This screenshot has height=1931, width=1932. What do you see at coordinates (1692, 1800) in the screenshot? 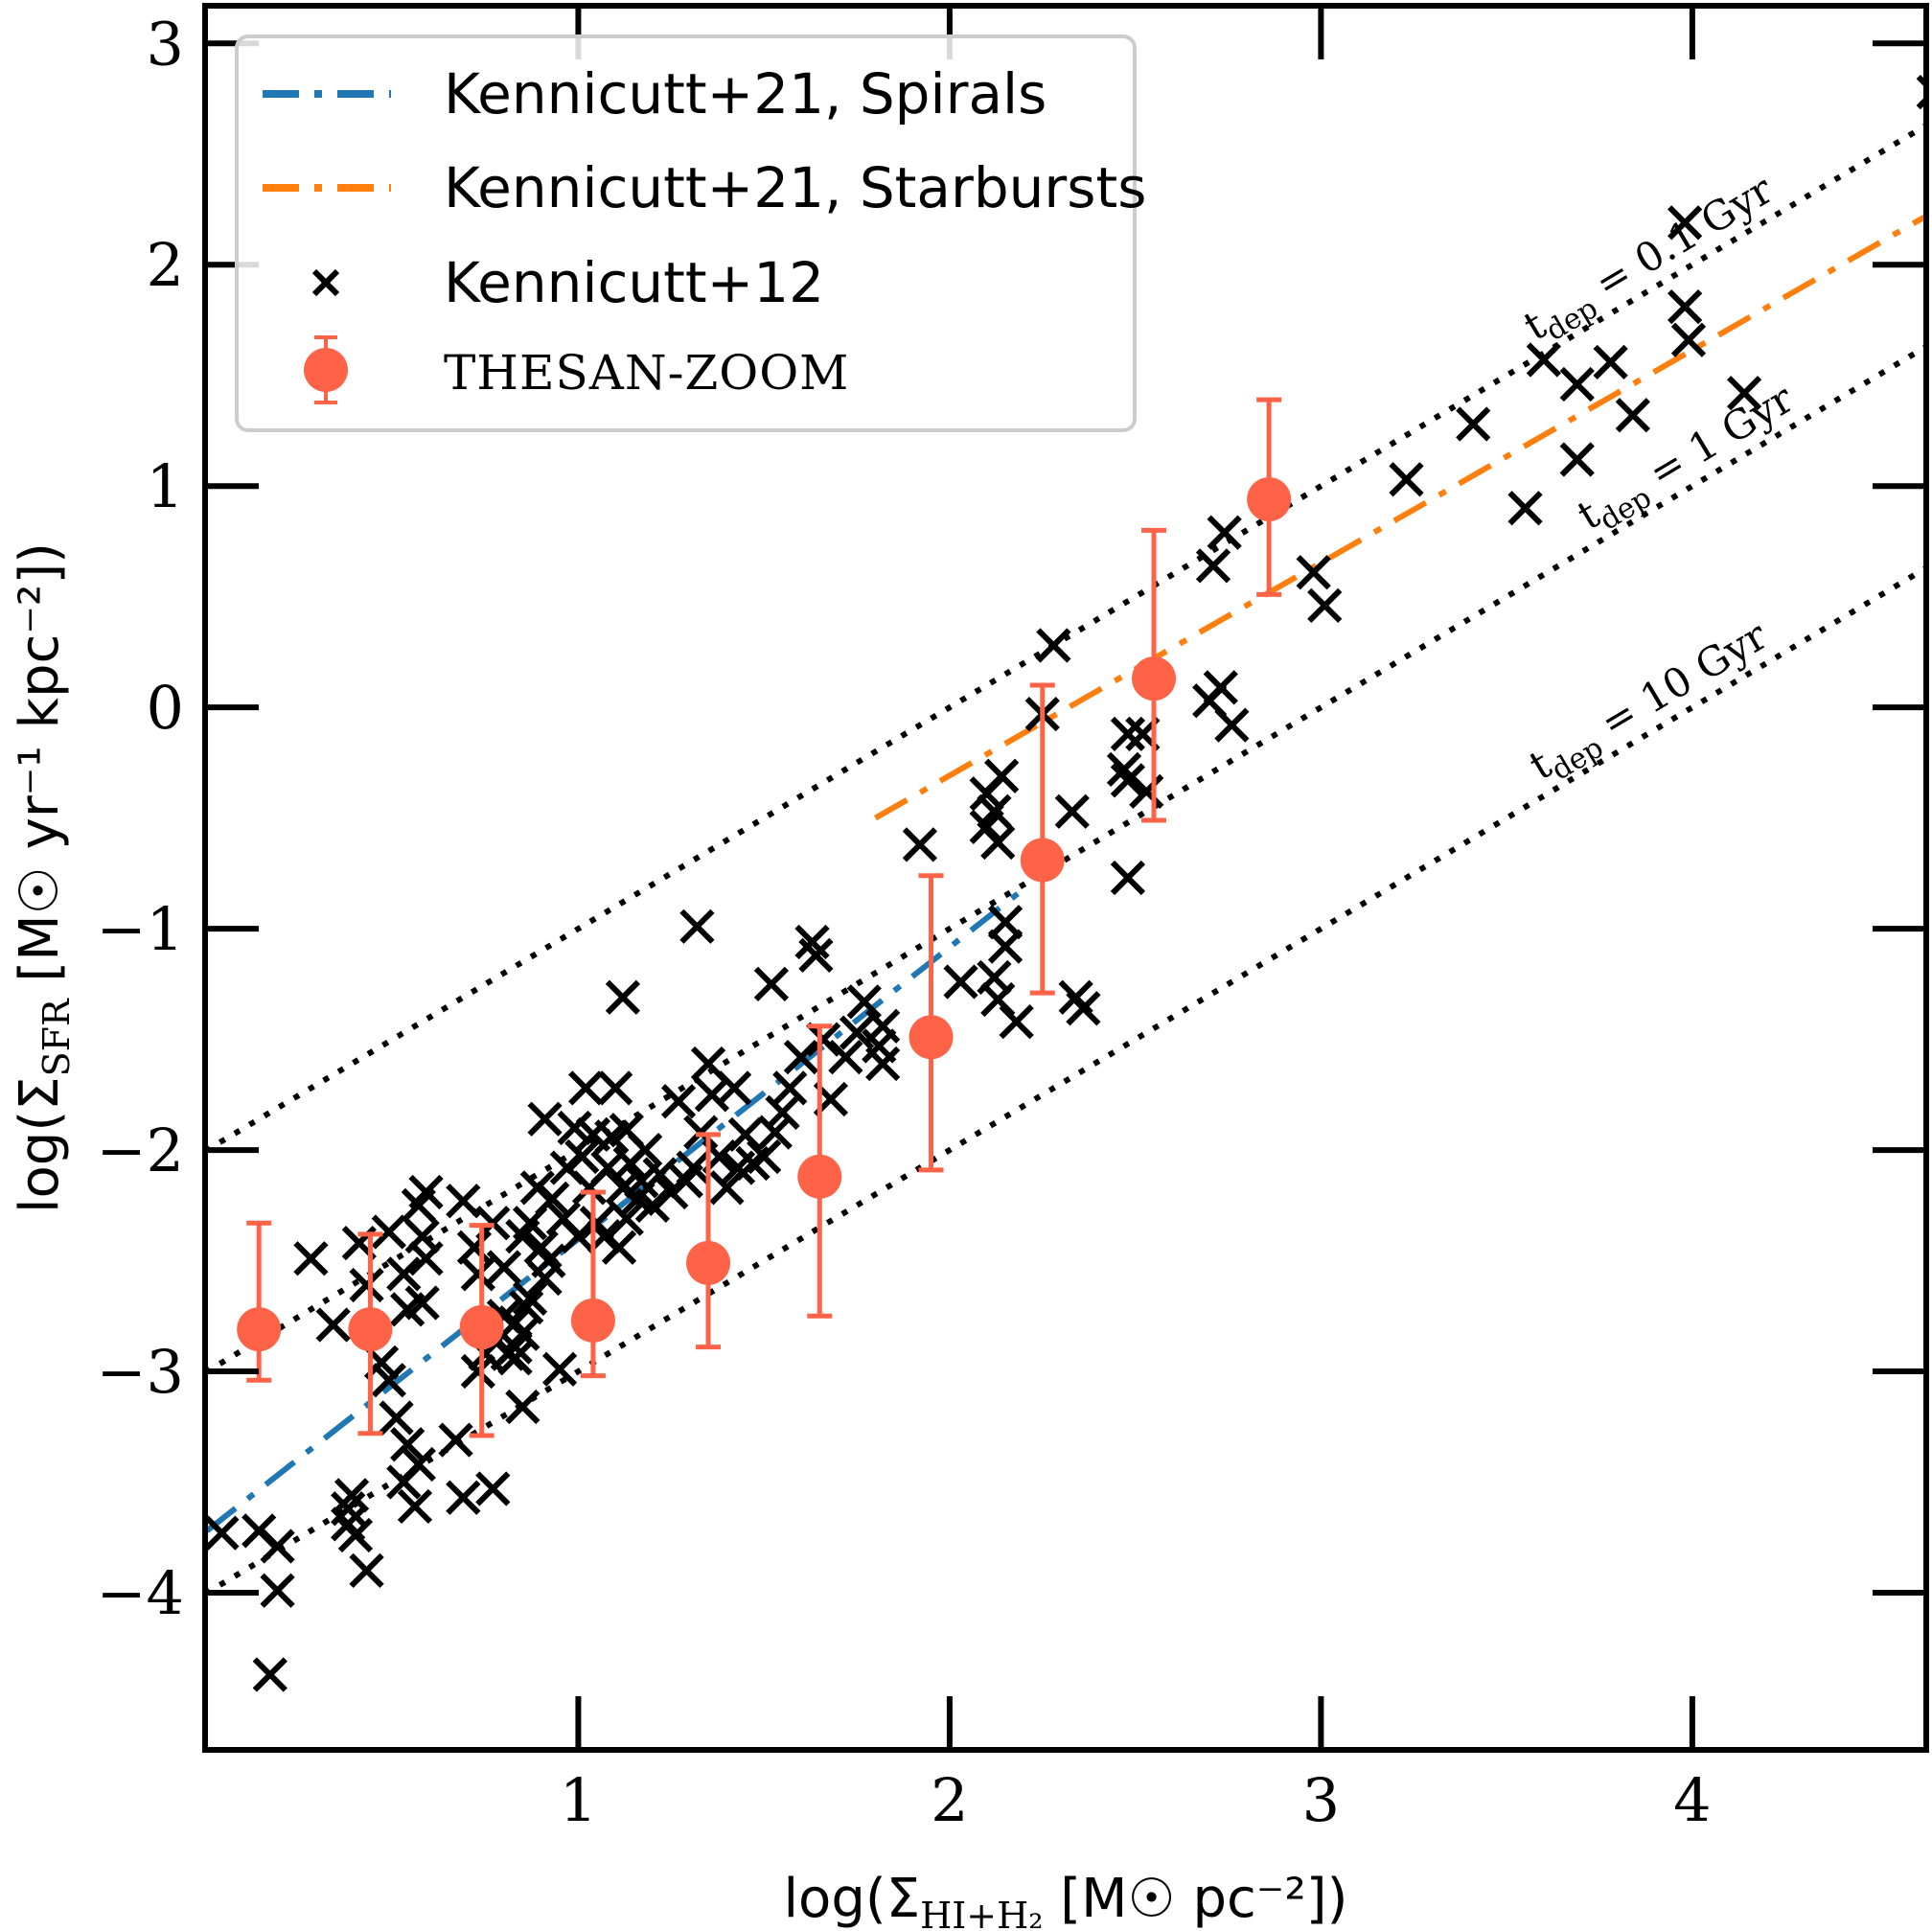
I see `x-tick-label: 4` at bounding box center [1692, 1800].